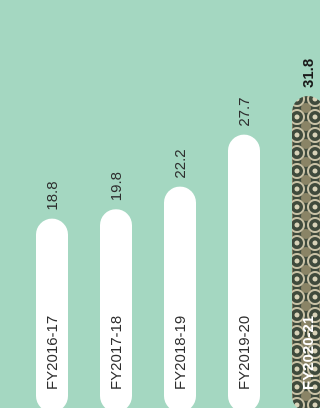 This screenshot has height=408, width=320. Describe the element at coordinates (180, 353) in the screenshot. I see `category-label: FY2018-19` at that location.